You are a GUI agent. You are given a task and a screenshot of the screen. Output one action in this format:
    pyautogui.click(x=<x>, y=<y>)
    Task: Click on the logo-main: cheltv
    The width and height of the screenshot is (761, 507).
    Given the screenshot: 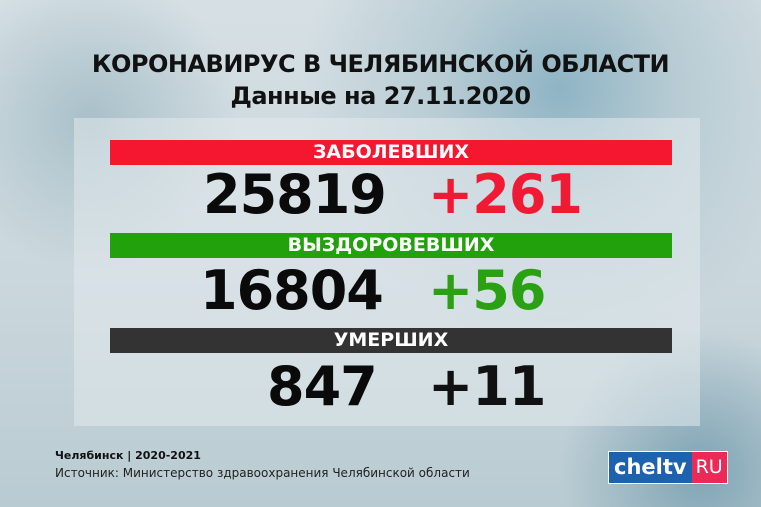 What is the action you would take?
    pyautogui.click(x=650, y=467)
    